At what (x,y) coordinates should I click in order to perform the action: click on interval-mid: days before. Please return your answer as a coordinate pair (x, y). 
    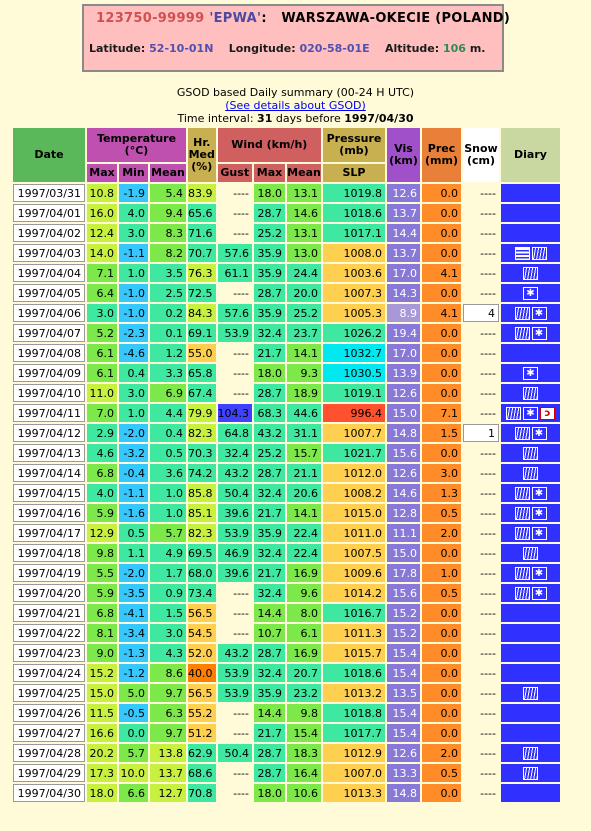
    Looking at the image, I should click on (308, 118).